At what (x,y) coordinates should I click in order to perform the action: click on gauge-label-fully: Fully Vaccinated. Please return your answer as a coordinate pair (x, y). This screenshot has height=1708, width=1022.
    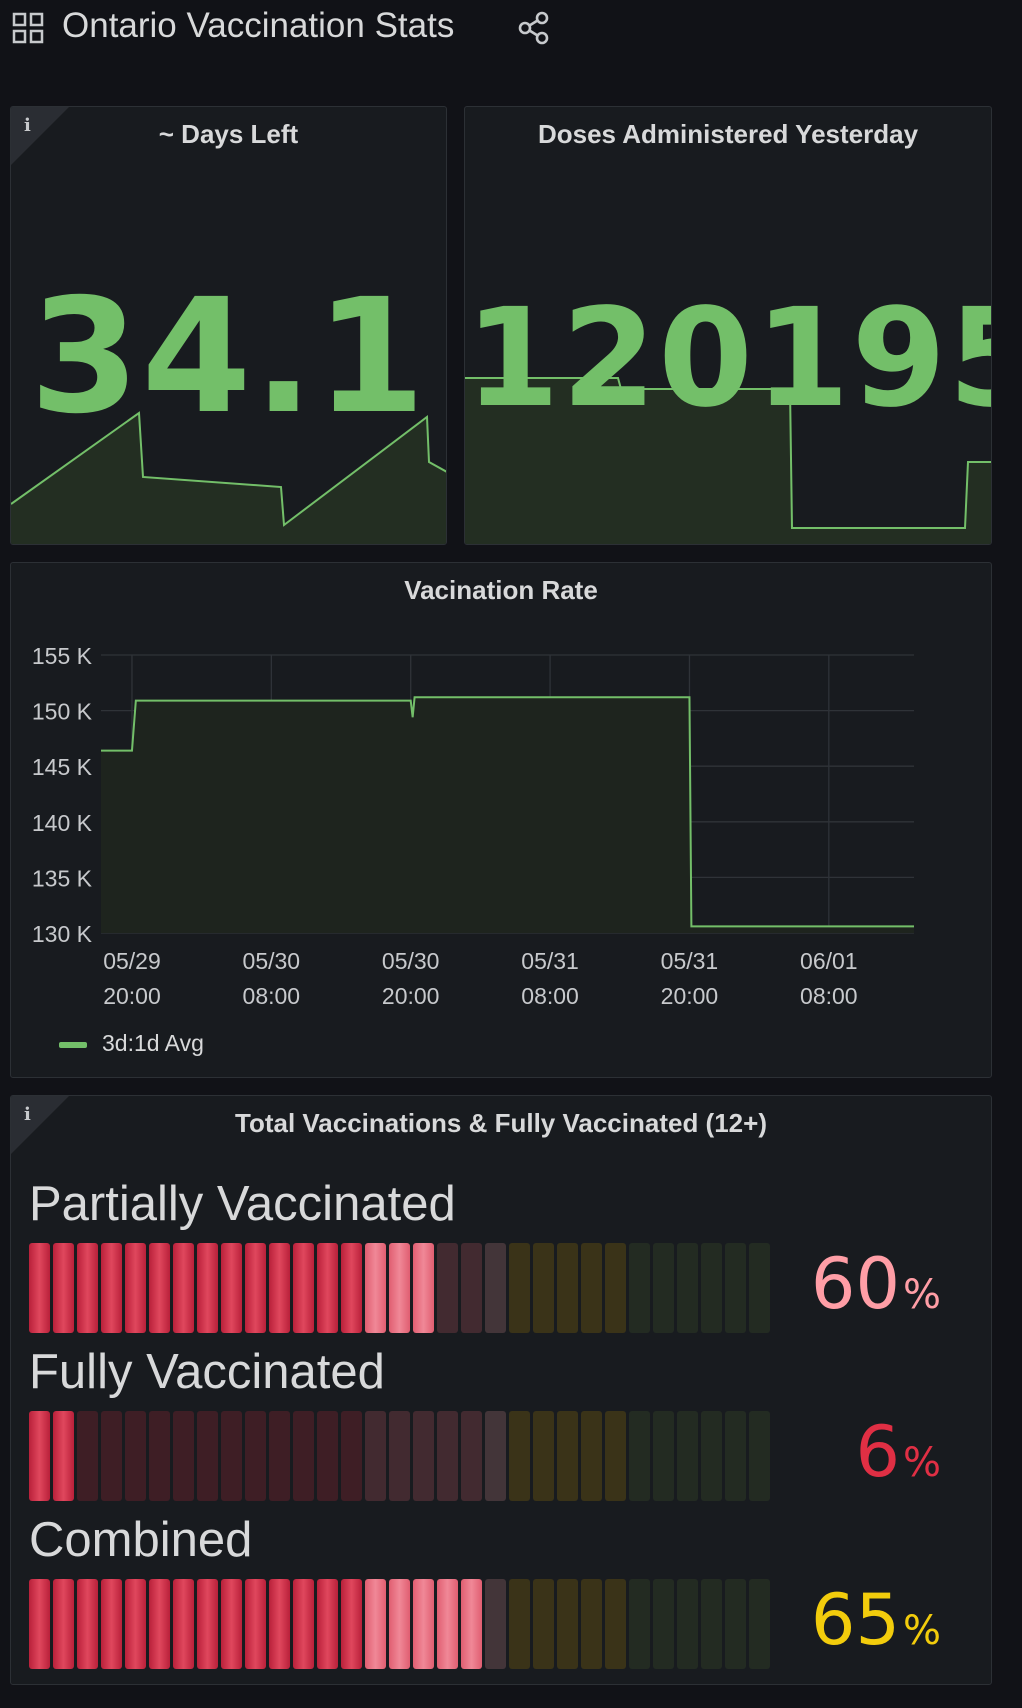
    Looking at the image, I should click on (207, 1372).